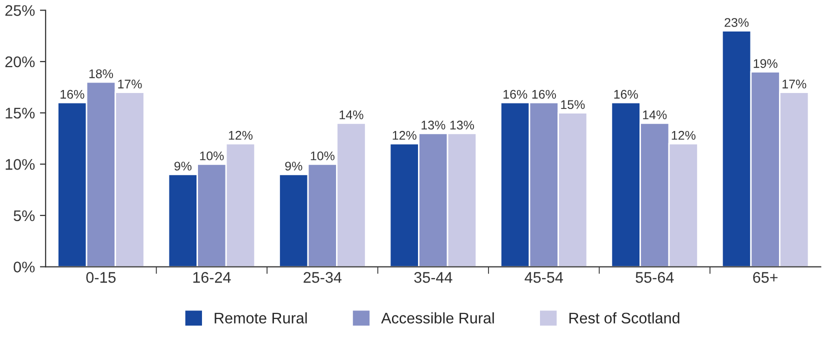 The width and height of the screenshot is (829, 342). Describe the element at coordinates (20, 10) in the screenshot. I see `y-tick-label: 25%` at that location.